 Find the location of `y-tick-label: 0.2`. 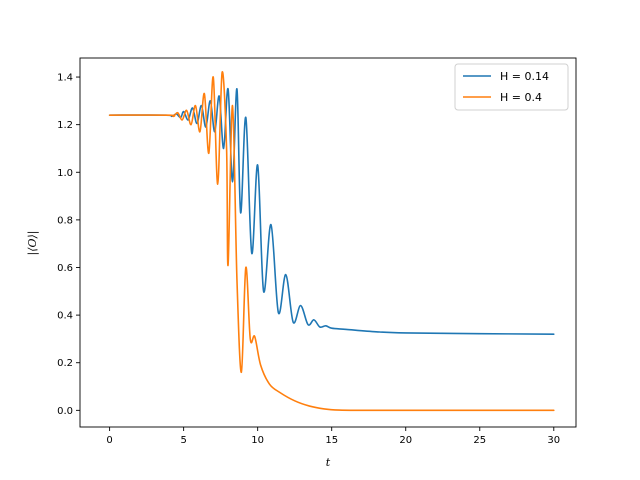

y-tick-label: 0.2 is located at coordinates (65, 363).